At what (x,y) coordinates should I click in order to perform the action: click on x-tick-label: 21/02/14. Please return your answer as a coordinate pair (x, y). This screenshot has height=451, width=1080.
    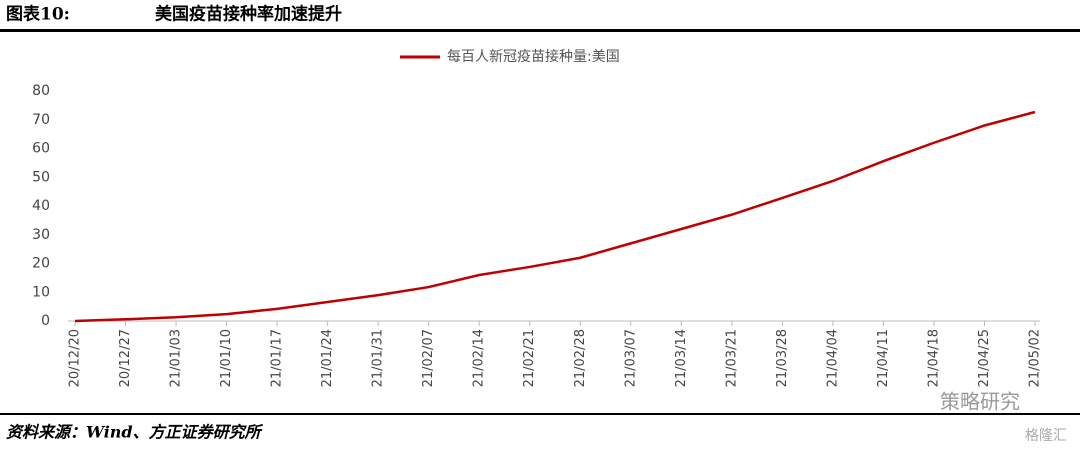
    Looking at the image, I should click on (479, 358).